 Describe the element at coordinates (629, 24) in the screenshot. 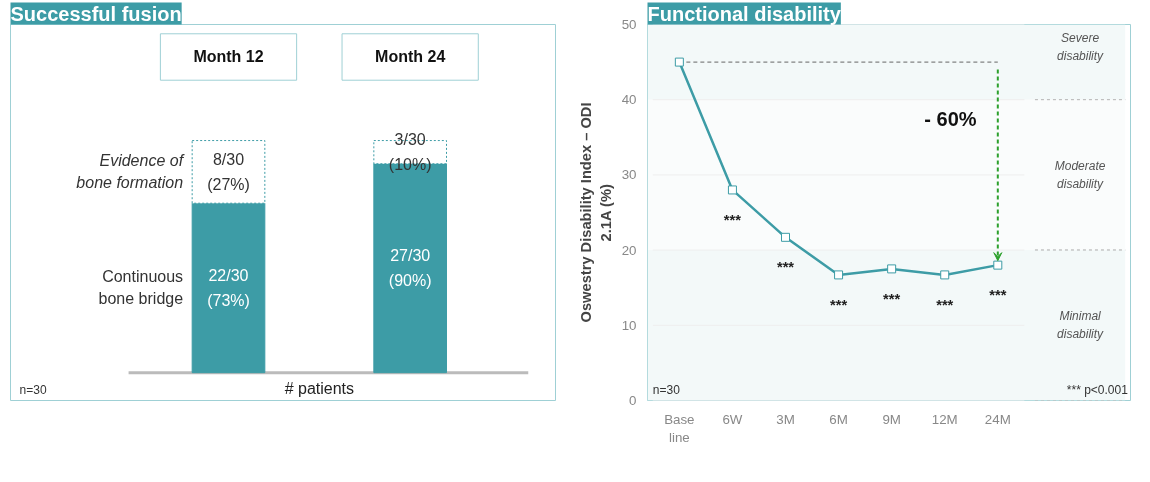

I see `y-tick-label: 50` at that location.